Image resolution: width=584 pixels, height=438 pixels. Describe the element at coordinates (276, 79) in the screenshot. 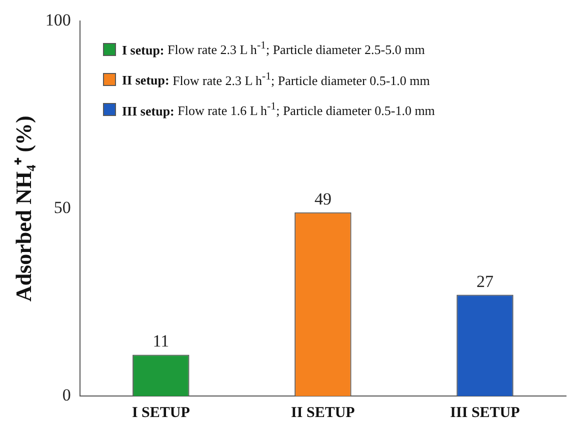

I see `legend-label: II setup: Flow rate 2.3 L h$^{-1}$; Particle diameter 0.5-1.0 mm` at that location.